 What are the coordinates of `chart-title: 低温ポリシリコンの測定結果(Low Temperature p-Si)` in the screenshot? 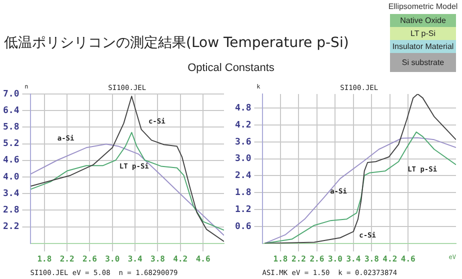 It's located at (176, 43).